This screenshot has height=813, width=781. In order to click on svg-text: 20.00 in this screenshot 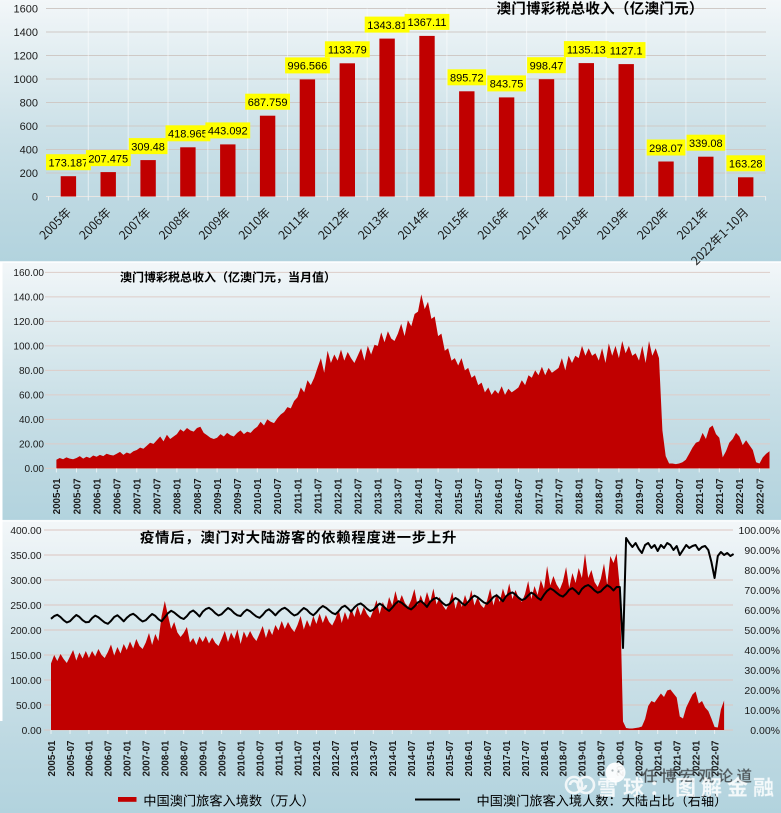, I will do `click(31, 445)`.